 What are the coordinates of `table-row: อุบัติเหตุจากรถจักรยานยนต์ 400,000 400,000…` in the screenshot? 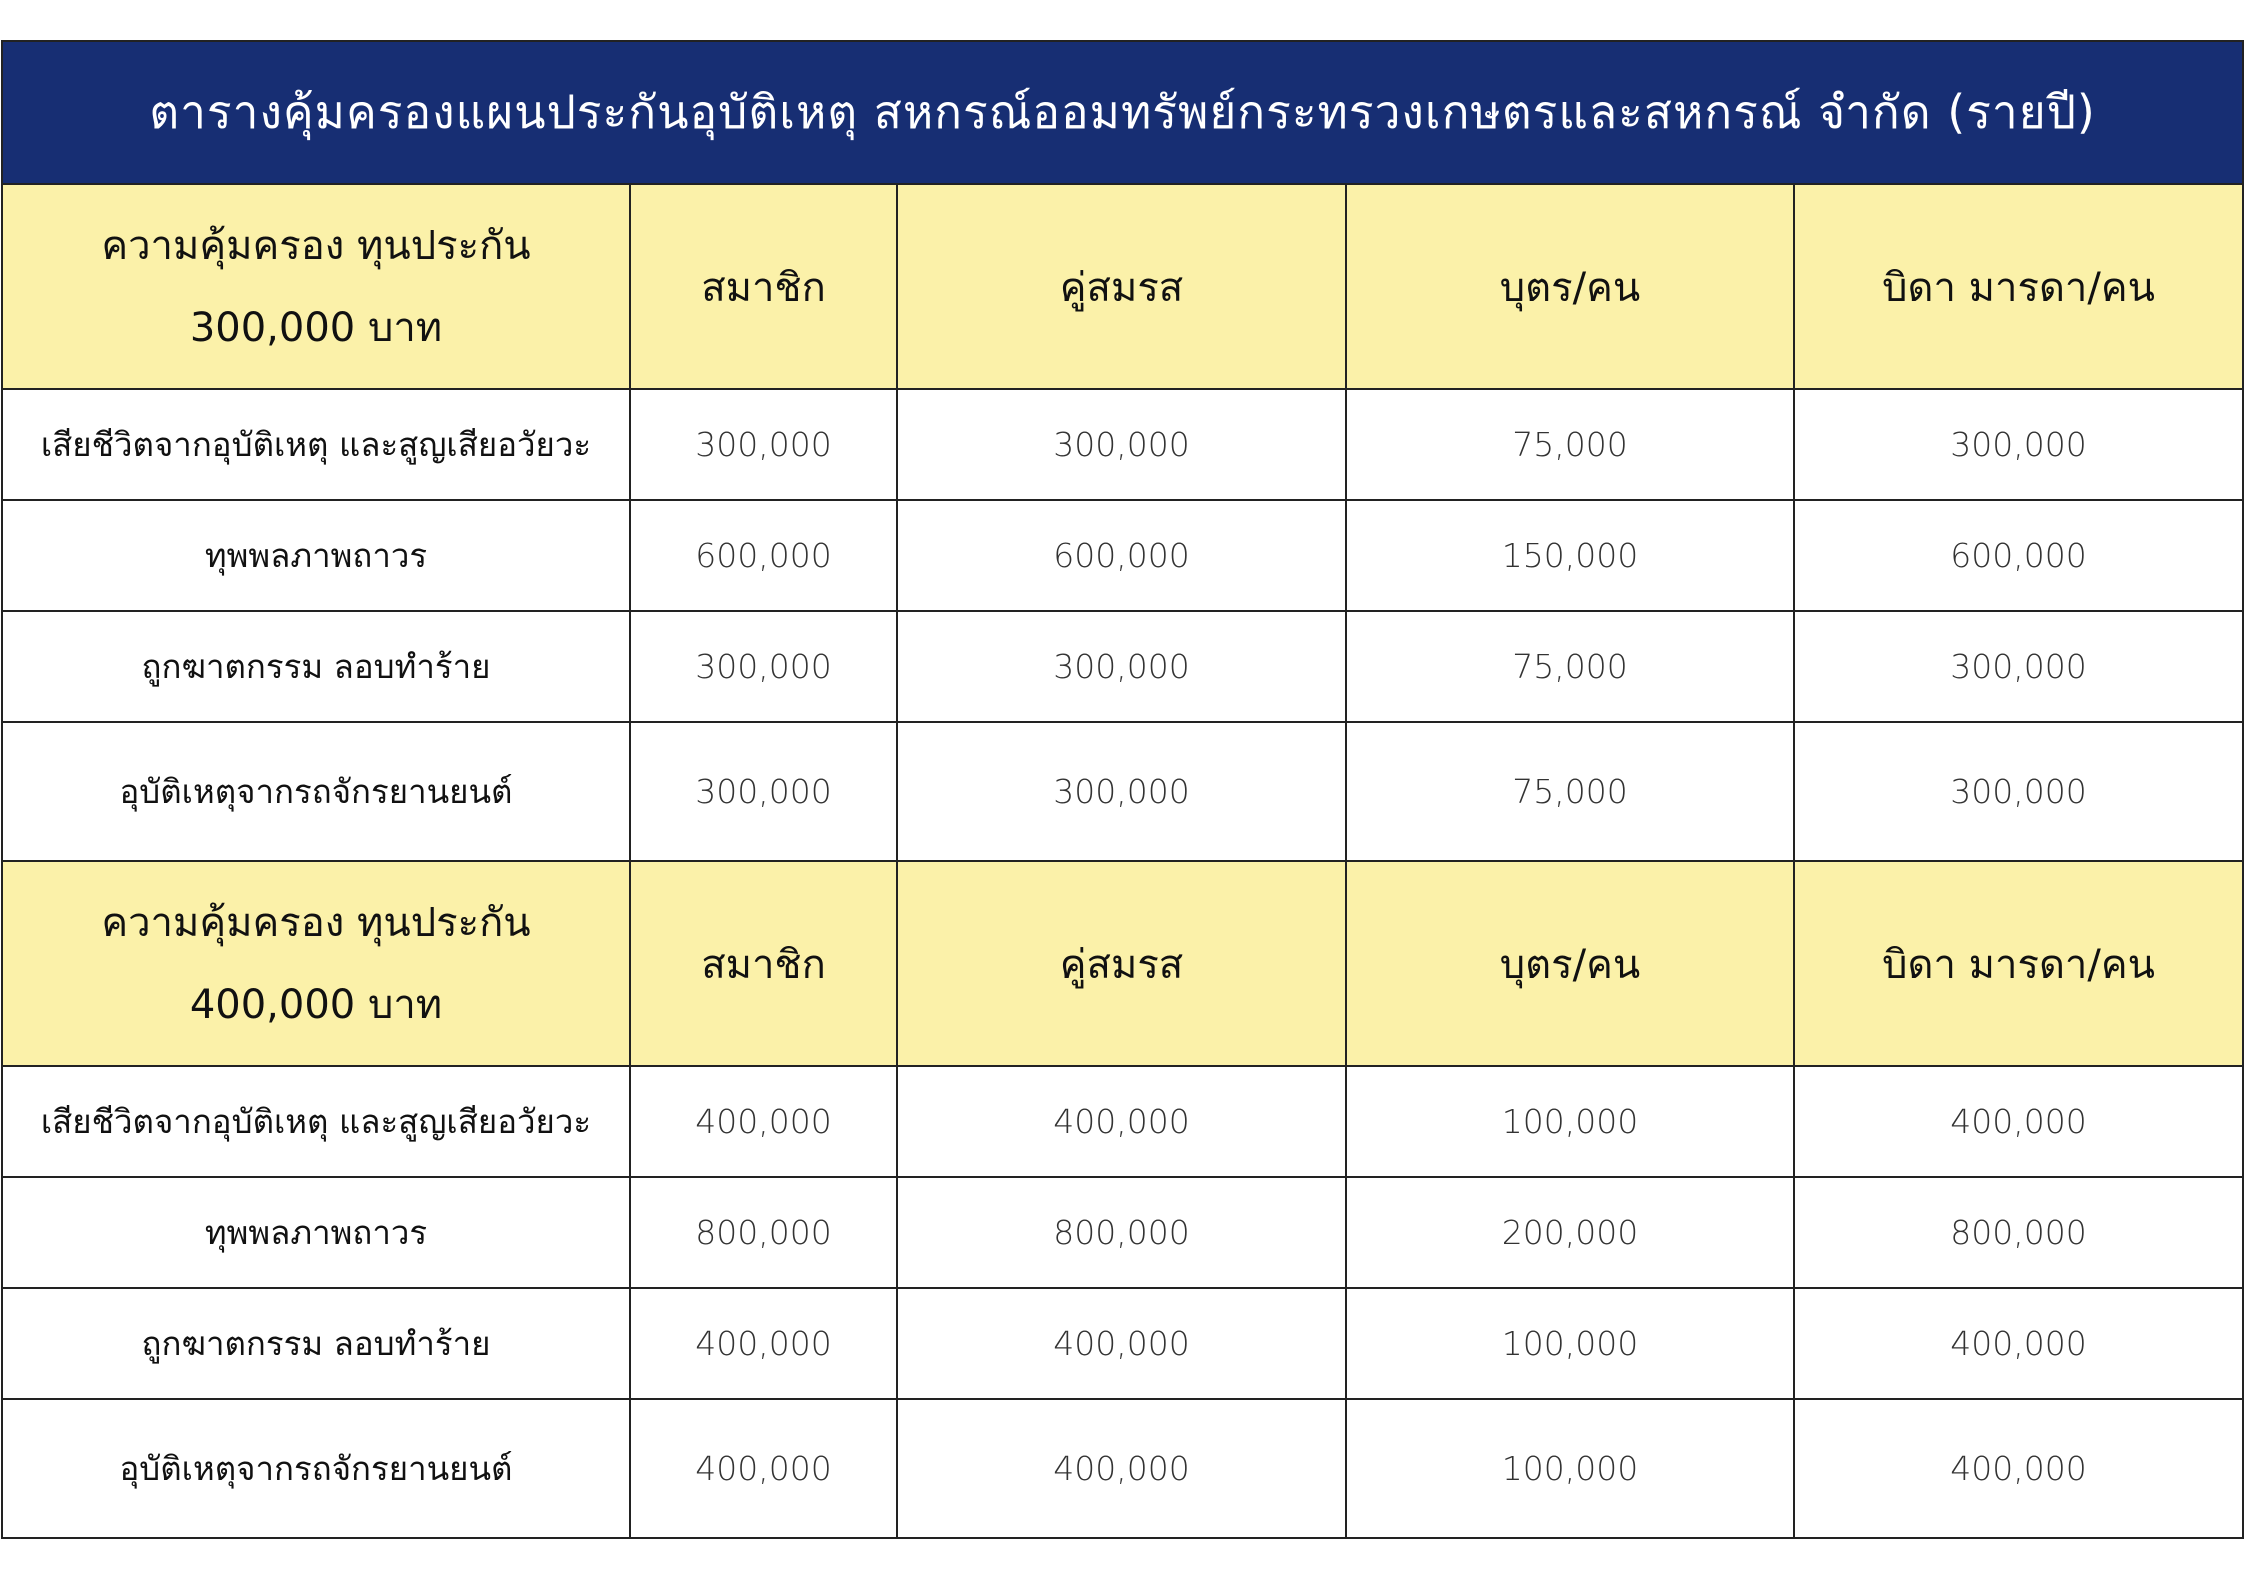 It's located at (1123, 1468).